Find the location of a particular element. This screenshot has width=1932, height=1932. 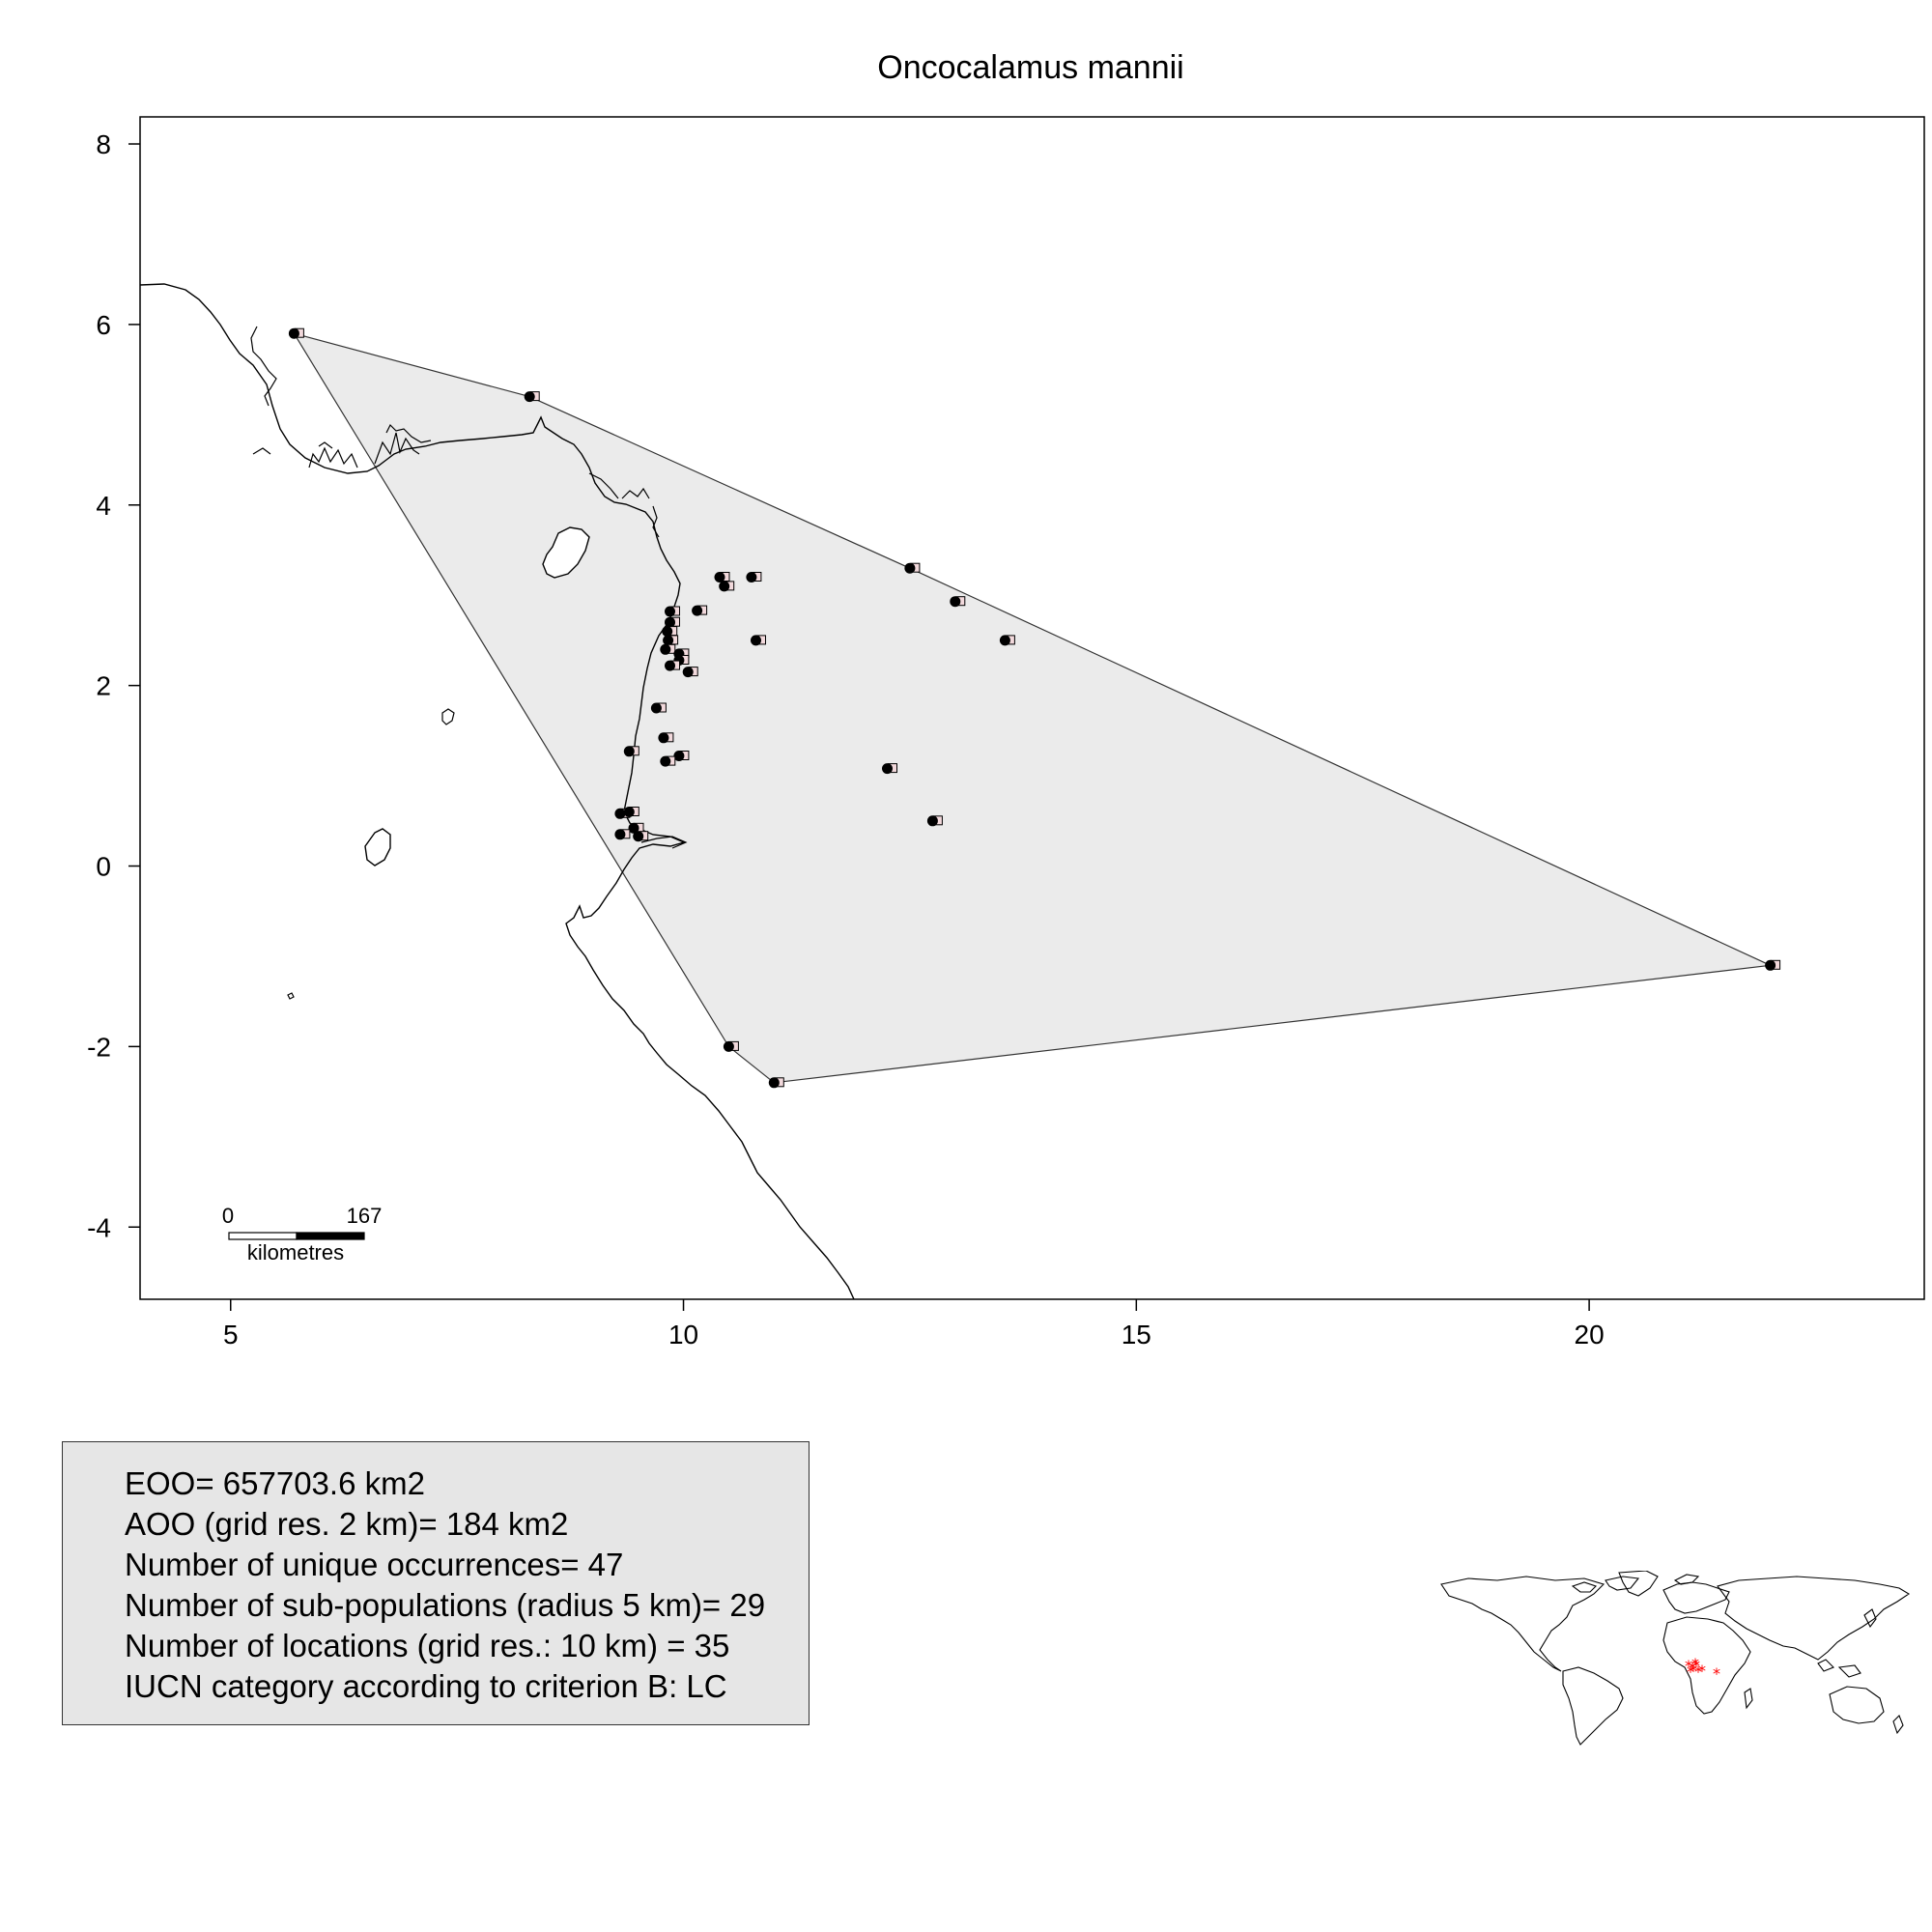

cameroon-inlets is located at coordinates (624, 505).